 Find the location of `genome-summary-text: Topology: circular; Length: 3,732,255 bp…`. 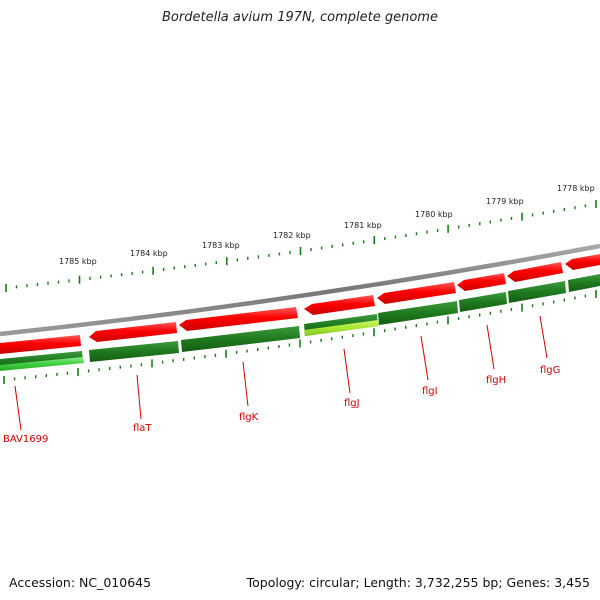

genome-summary-text: Topology: circular; Length: 3,732,255 bp… is located at coordinates (418, 582).